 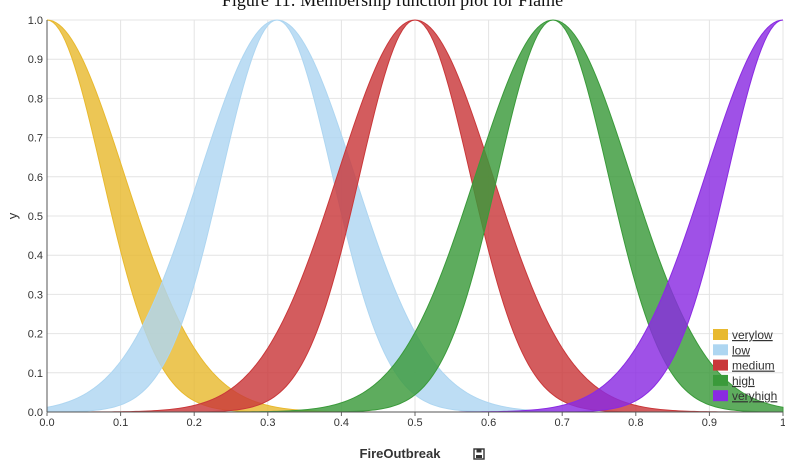 I want to click on legend-item-low: low, so click(x=731, y=350).